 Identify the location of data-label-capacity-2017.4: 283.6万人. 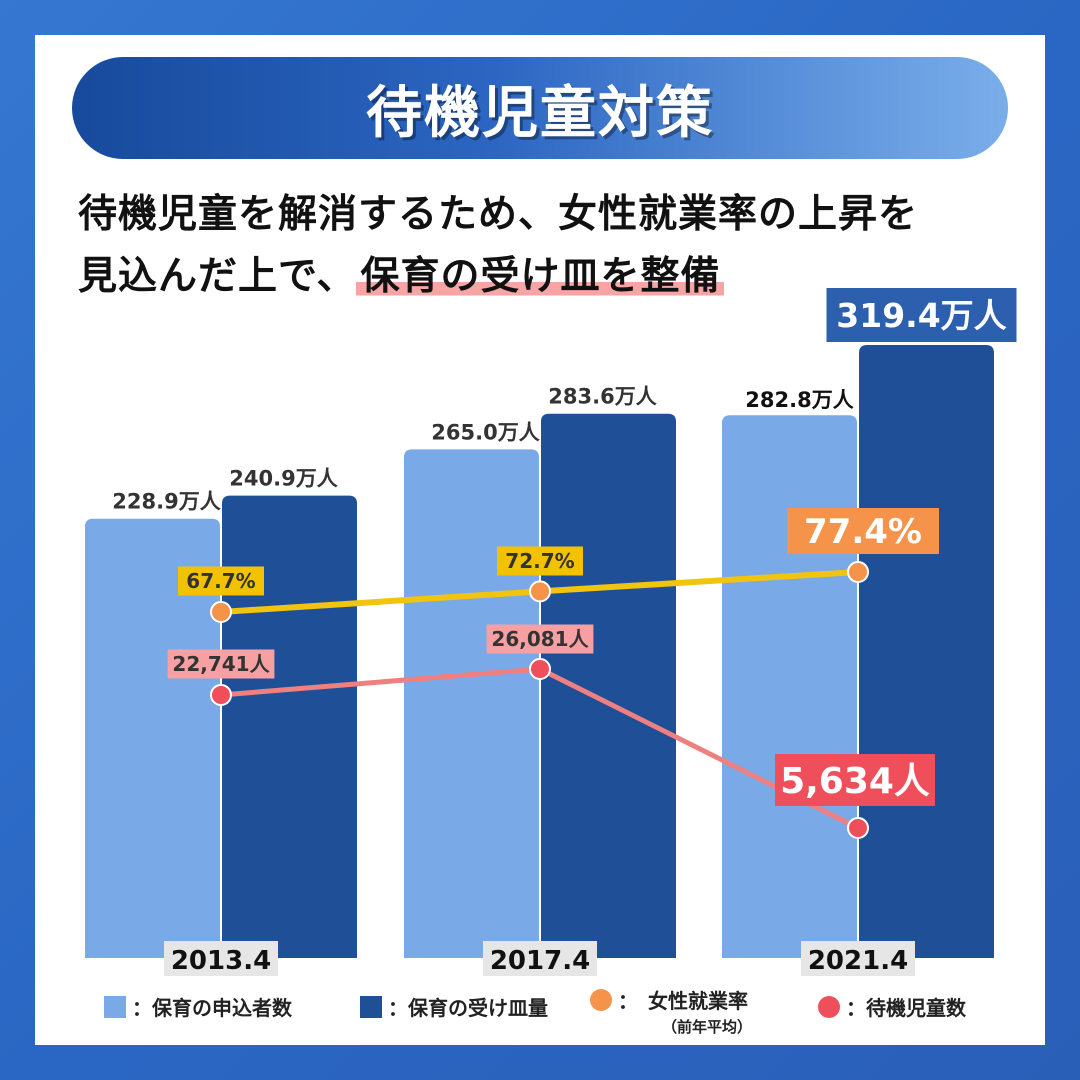
(602, 397).